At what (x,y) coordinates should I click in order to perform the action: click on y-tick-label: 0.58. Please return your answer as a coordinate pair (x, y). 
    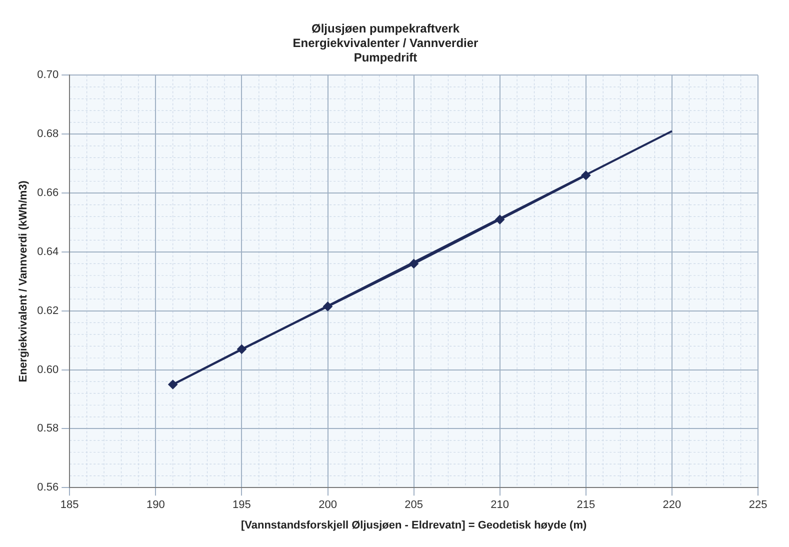
    Looking at the image, I should click on (48, 428).